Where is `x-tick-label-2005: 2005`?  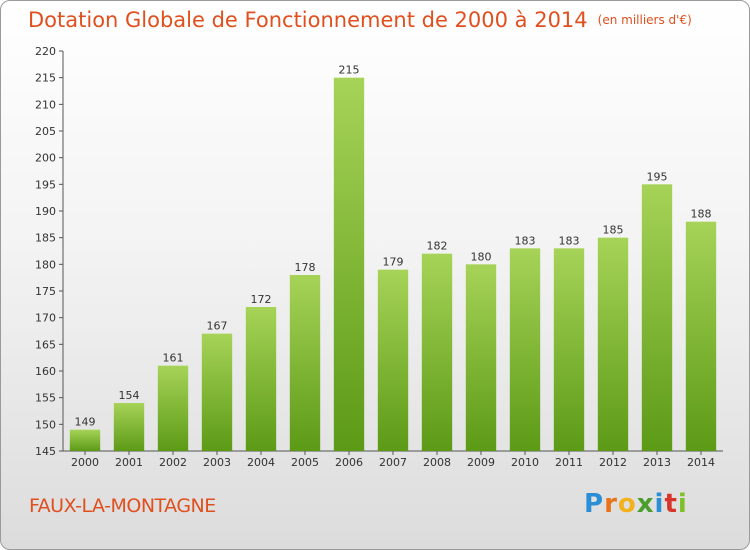 x-tick-label-2005: 2005 is located at coordinates (305, 462).